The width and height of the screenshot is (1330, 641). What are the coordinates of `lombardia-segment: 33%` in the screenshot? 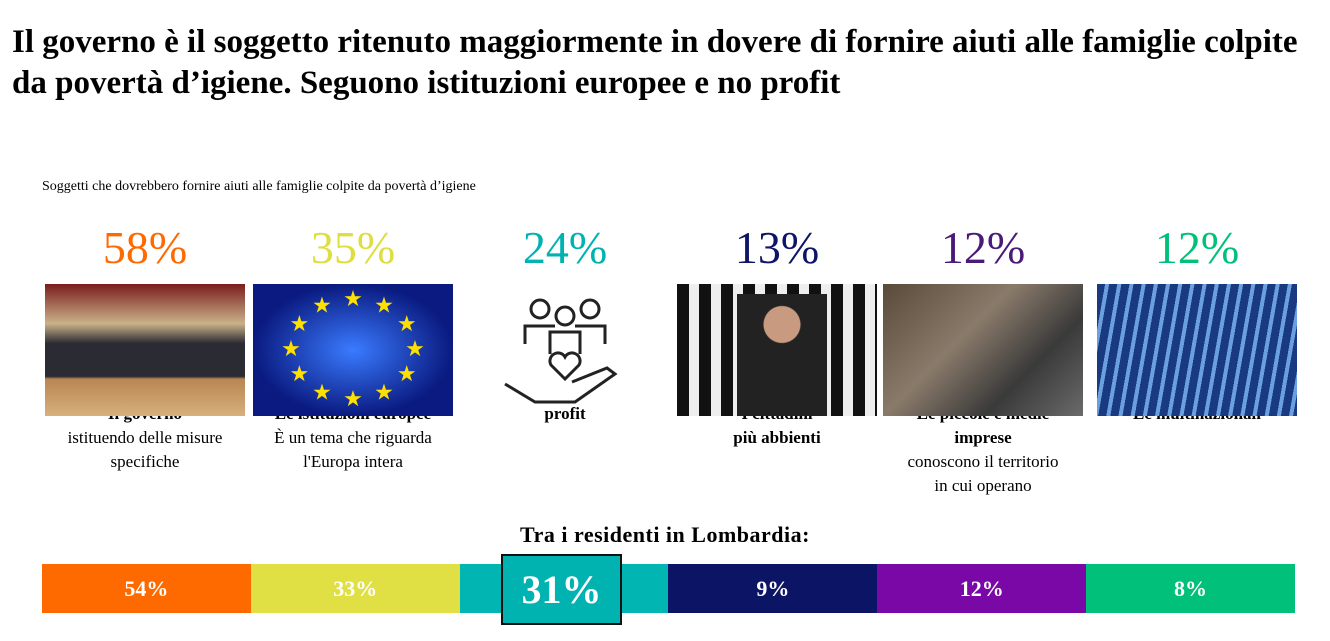 It's located at (355, 588).